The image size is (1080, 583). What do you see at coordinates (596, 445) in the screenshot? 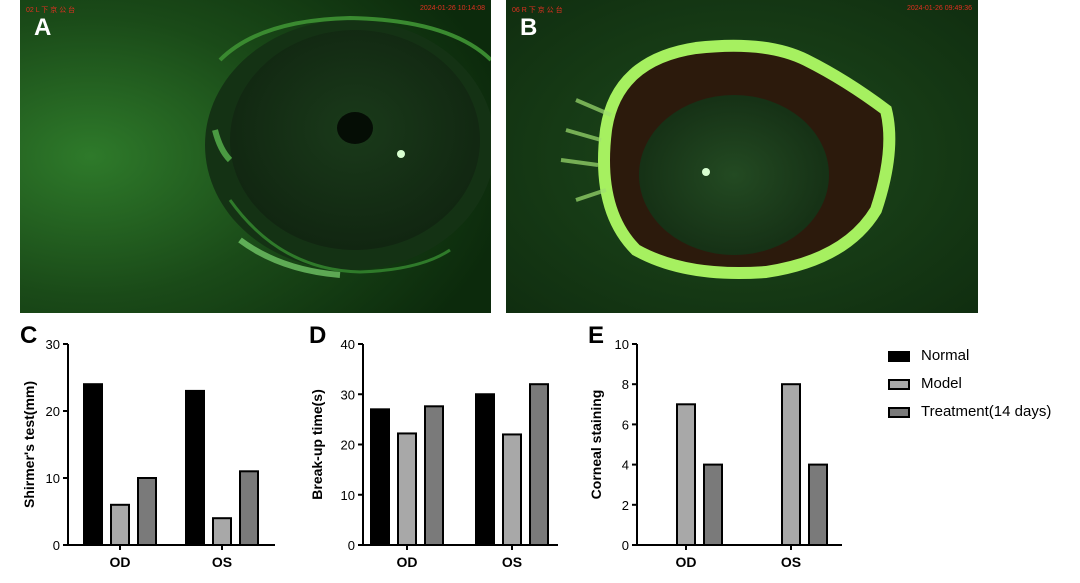
I see `y-axis-label: Corneal staining` at bounding box center [596, 445].